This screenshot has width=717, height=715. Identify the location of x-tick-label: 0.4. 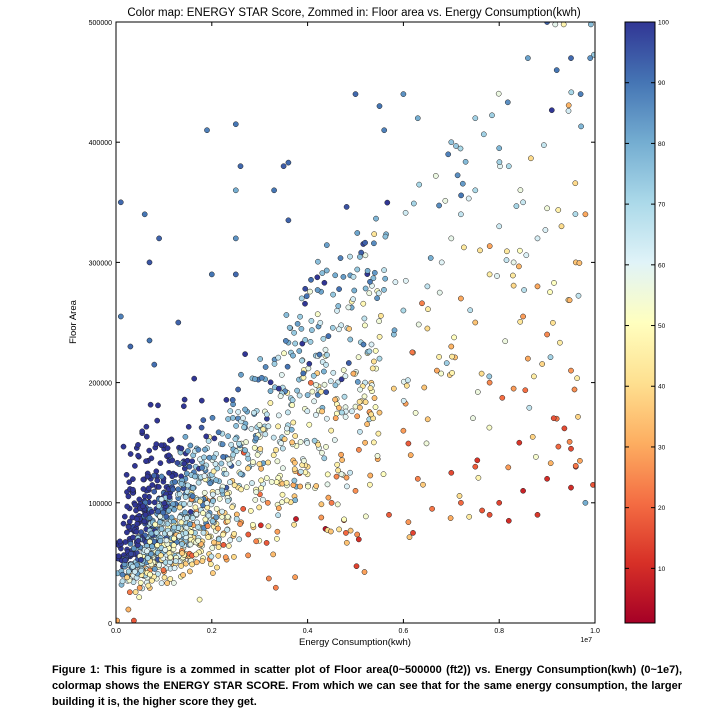
(308, 631).